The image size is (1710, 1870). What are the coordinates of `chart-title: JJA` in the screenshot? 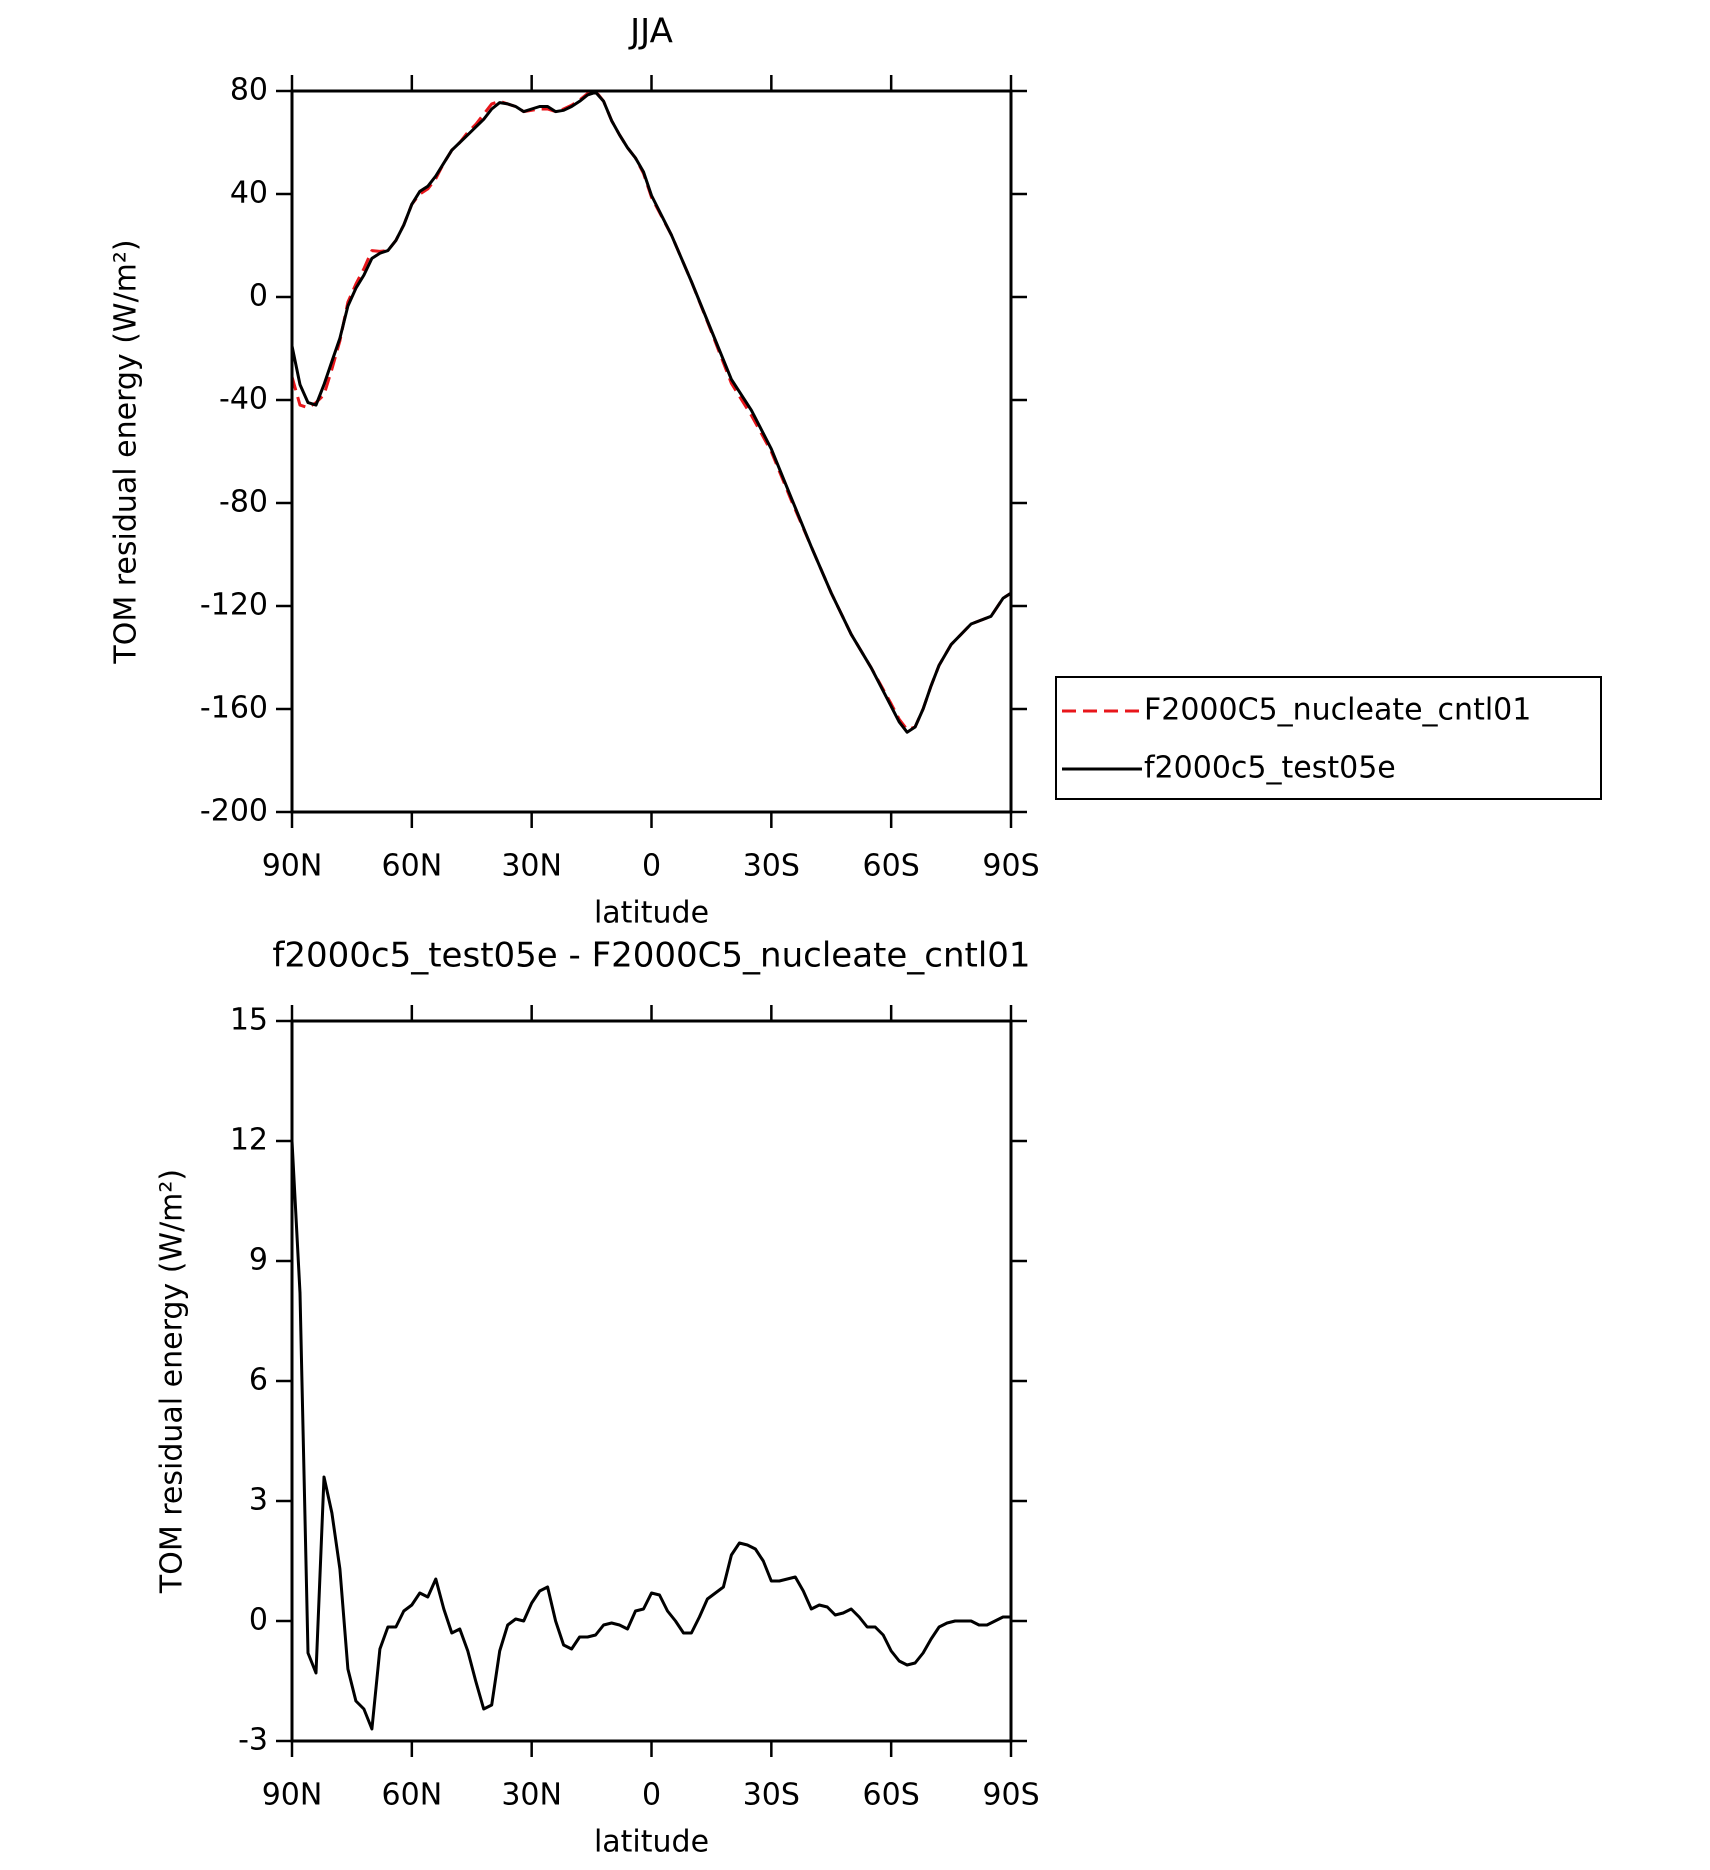 It's located at (650, 32).